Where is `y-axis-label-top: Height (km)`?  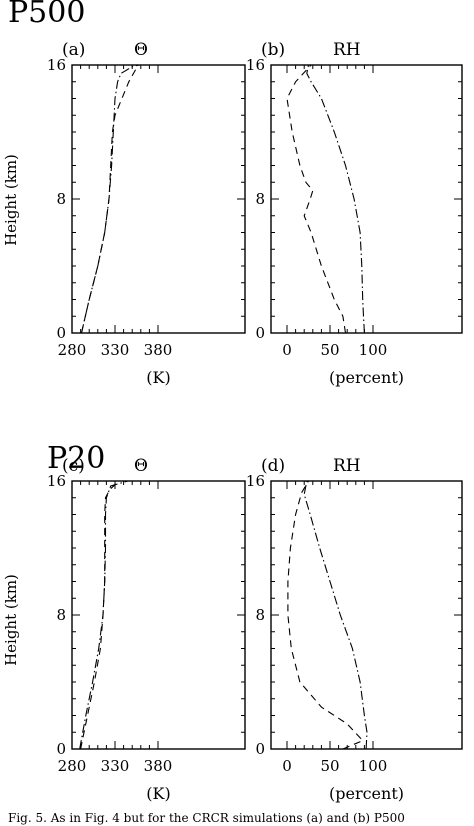 y-axis-label-top: Height (km) is located at coordinates (11, 200).